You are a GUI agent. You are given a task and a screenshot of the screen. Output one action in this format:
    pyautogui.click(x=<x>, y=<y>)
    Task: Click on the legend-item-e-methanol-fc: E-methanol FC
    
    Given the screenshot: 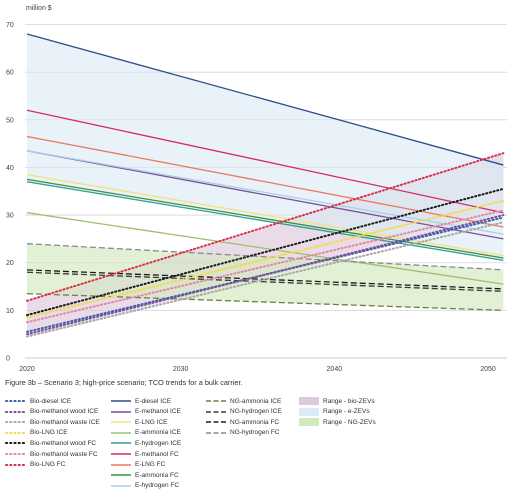 What is the action you would take?
    pyautogui.click(x=144, y=454)
    